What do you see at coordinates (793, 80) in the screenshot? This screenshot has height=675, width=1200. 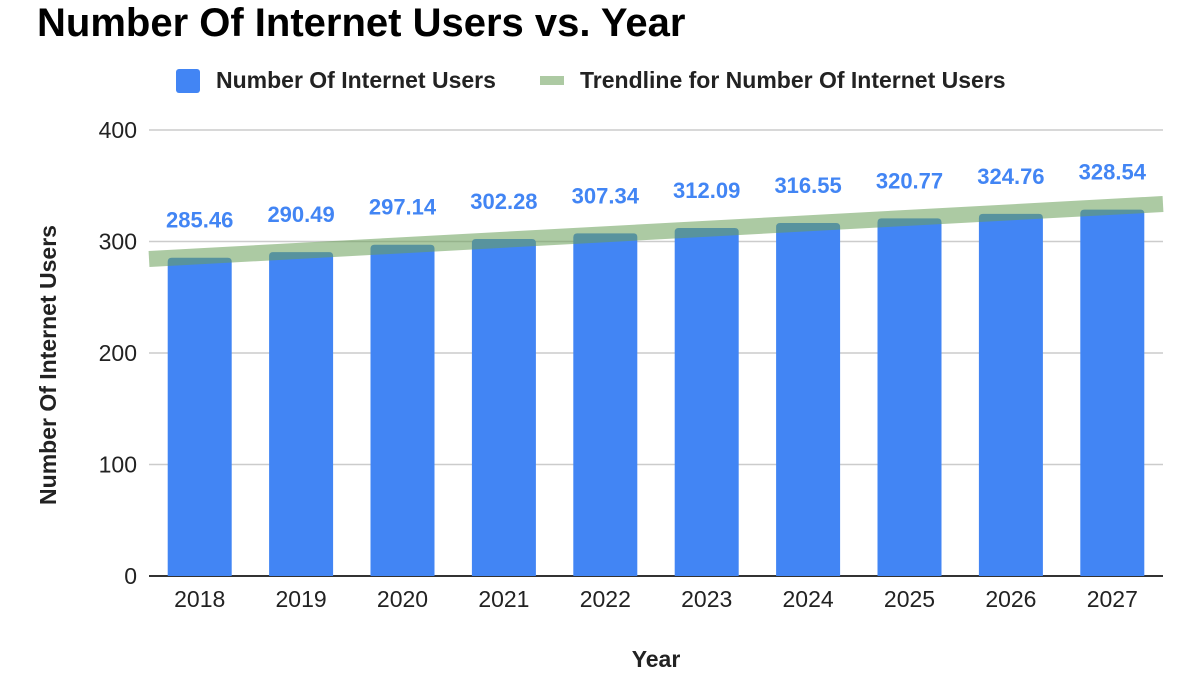 I see `legend-label-trendline: Trendline for Number Of Internet Users` at bounding box center [793, 80].